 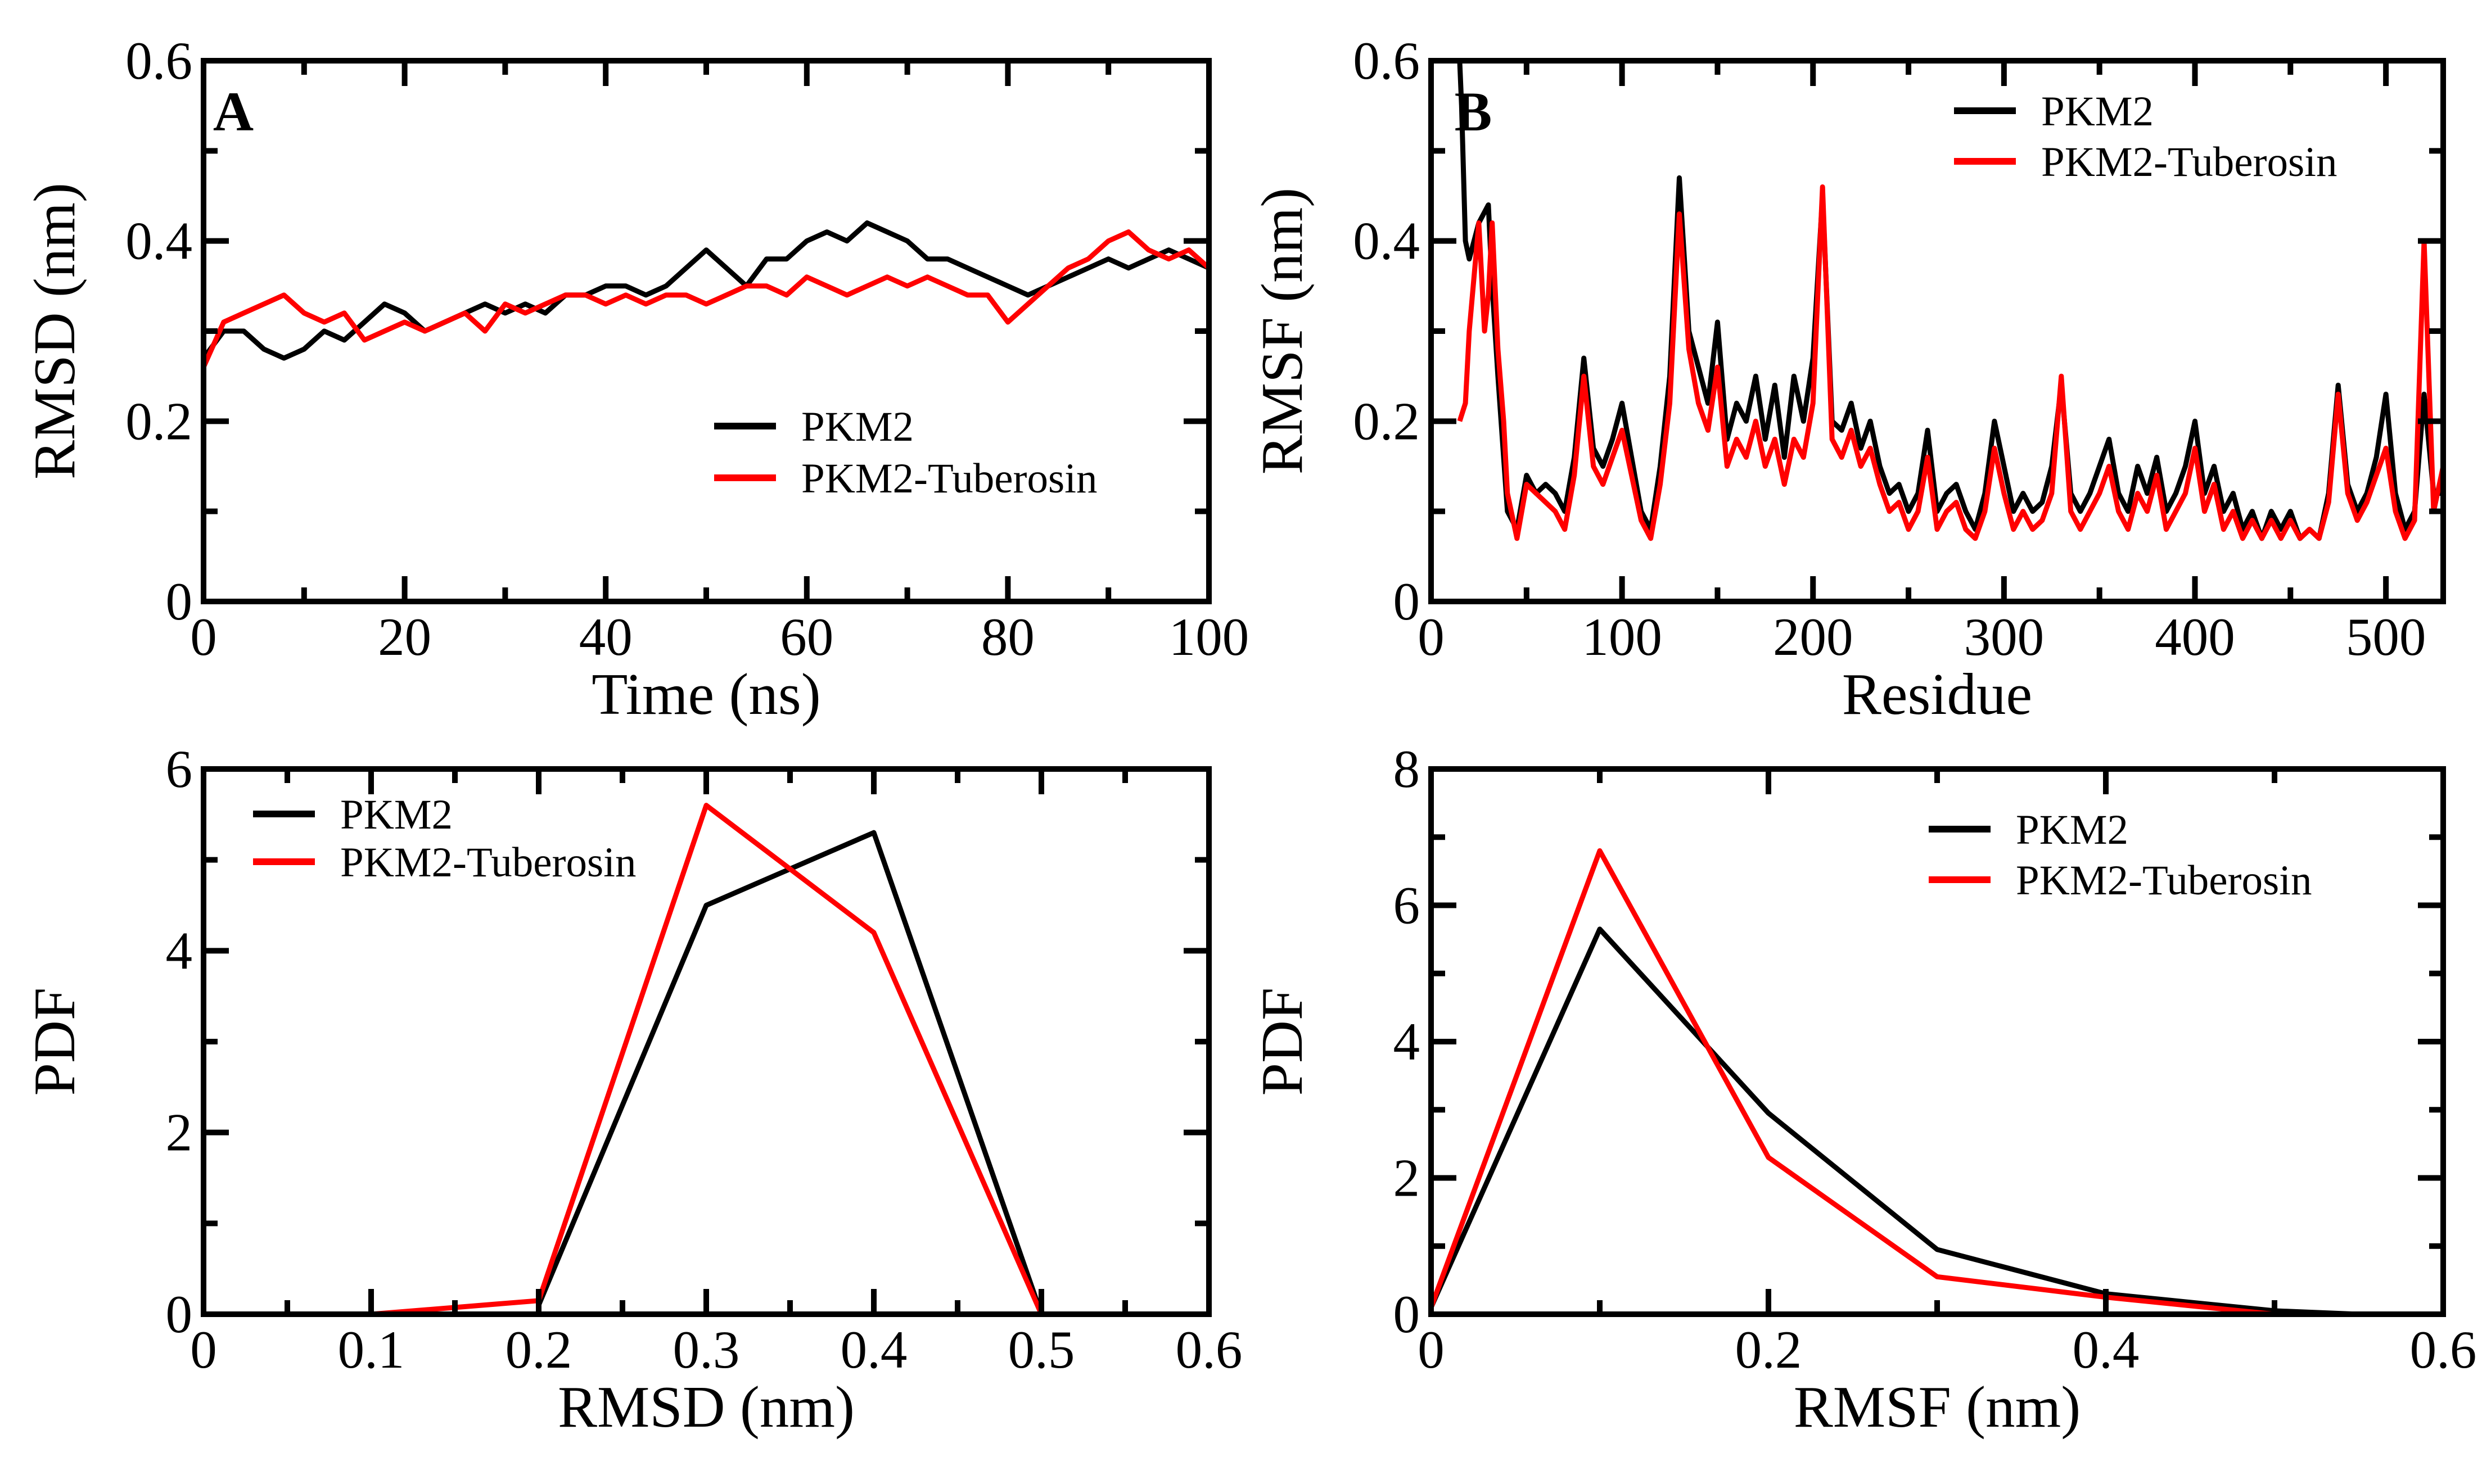 What do you see at coordinates (706, 1407) in the screenshot?
I see `x-axis-title: RMSD (nm)` at bounding box center [706, 1407].